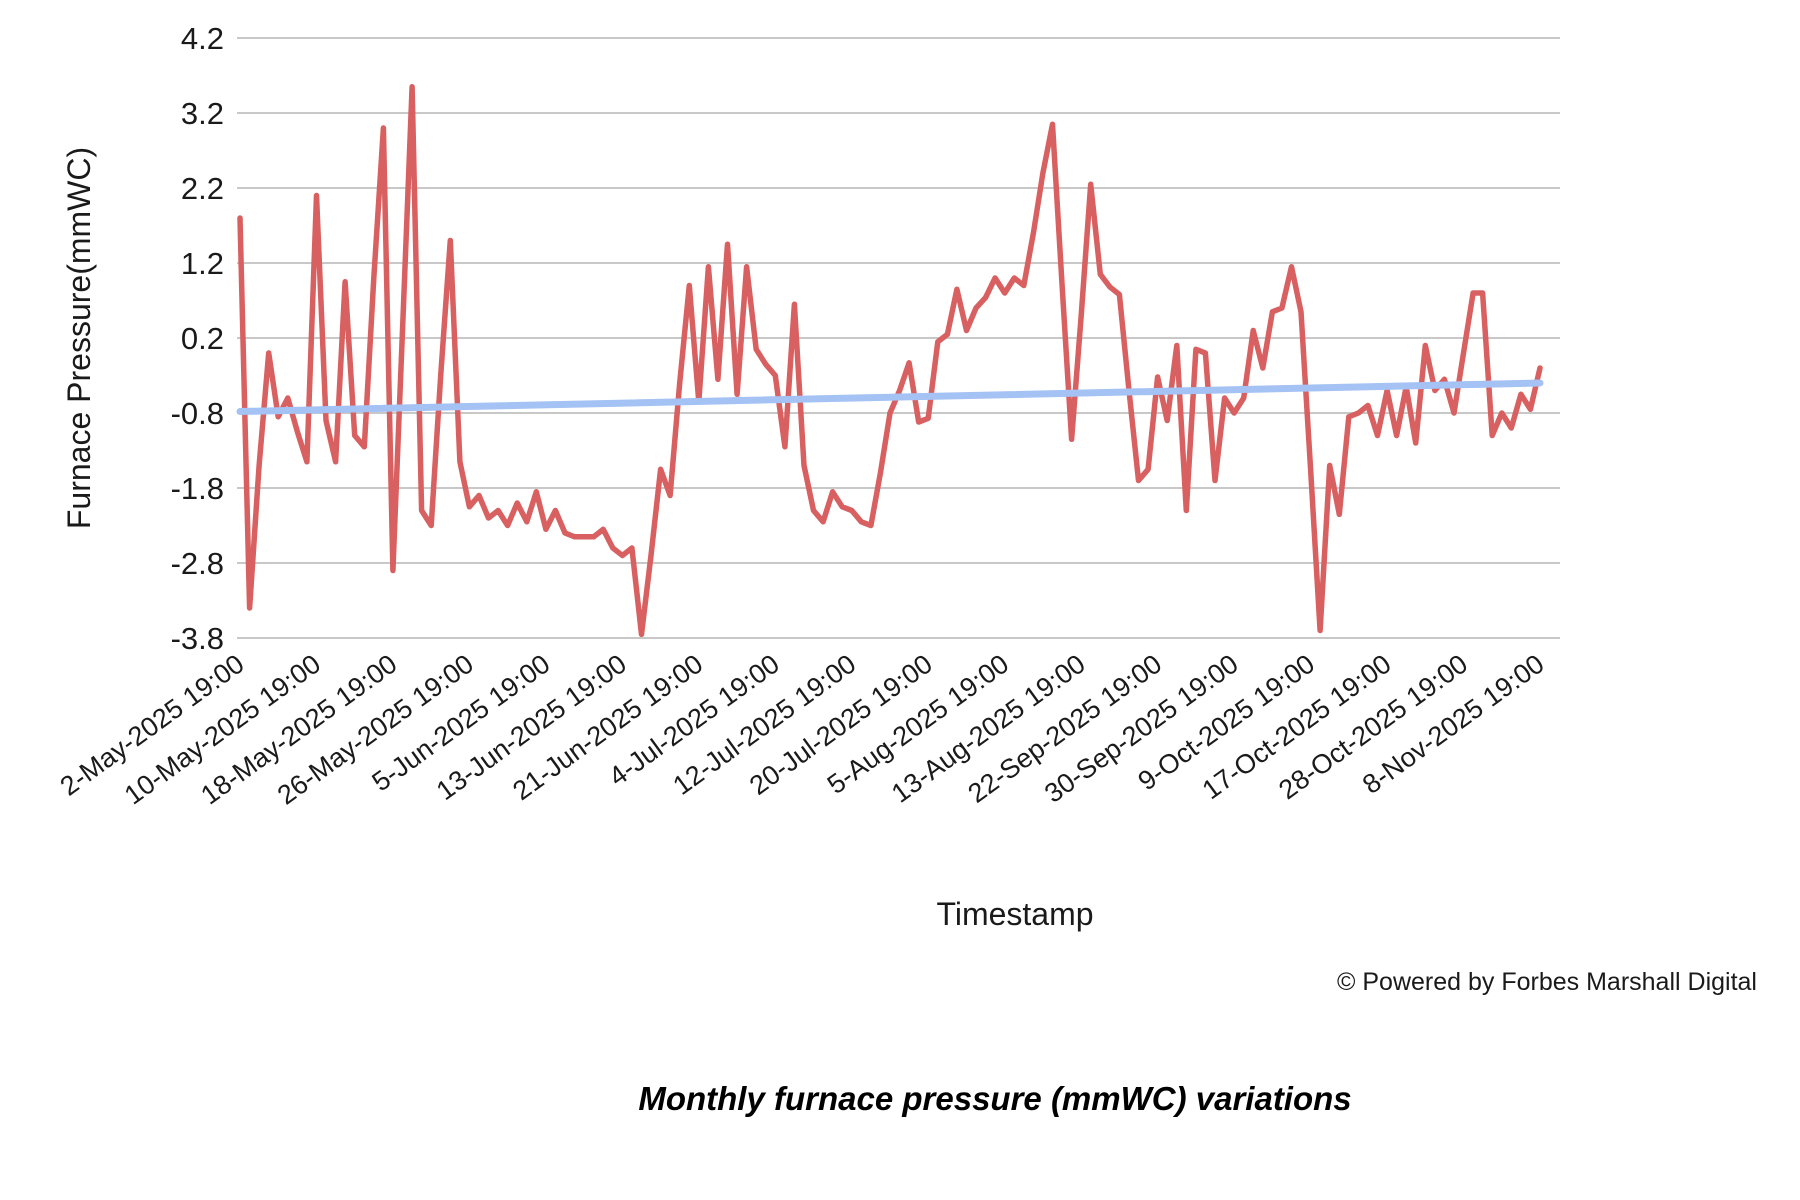 This screenshot has width=1800, height=1200. Describe the element at coordinates (202, 113) in the screenshot. I see `y-tick-label: 3.2` at that location.